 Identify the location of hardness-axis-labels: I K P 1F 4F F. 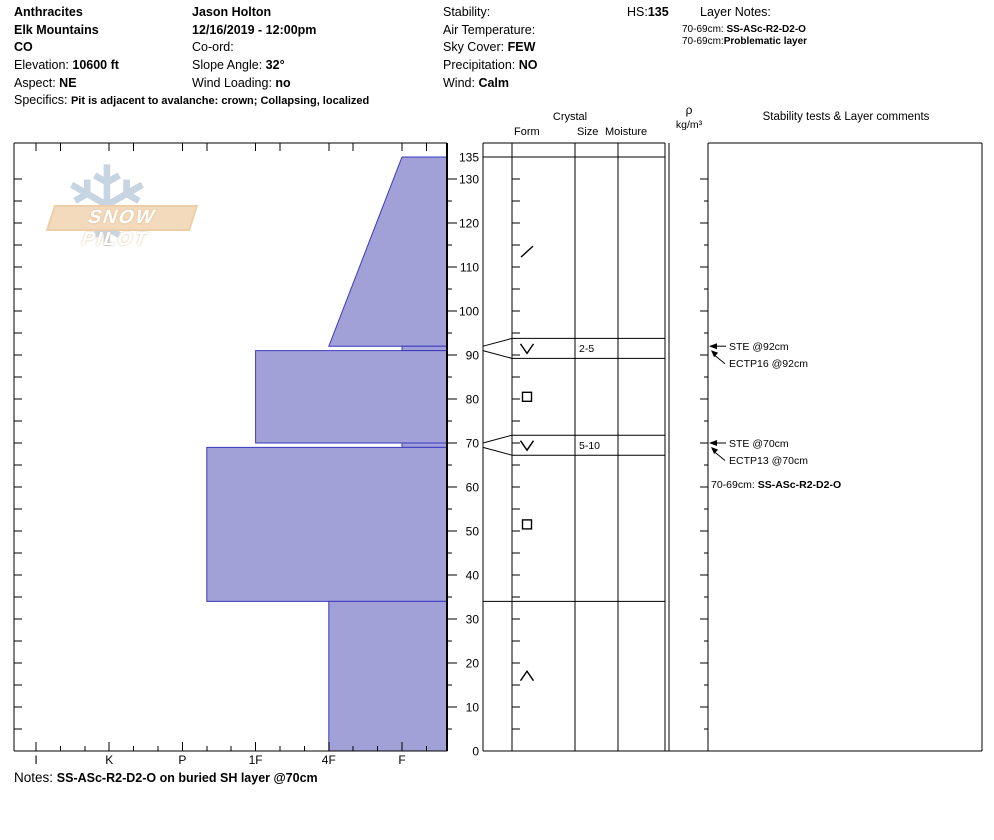
(219, 760).